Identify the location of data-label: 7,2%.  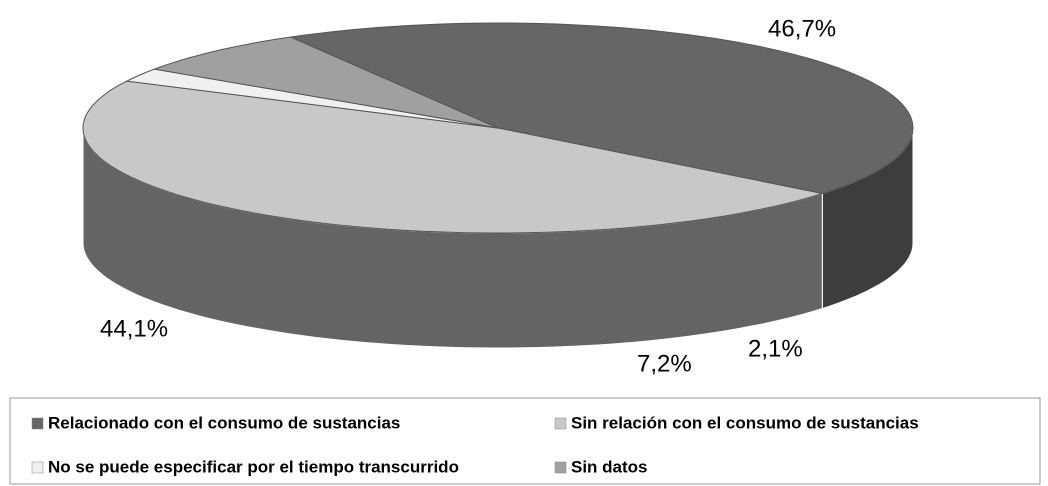
(664, 363).